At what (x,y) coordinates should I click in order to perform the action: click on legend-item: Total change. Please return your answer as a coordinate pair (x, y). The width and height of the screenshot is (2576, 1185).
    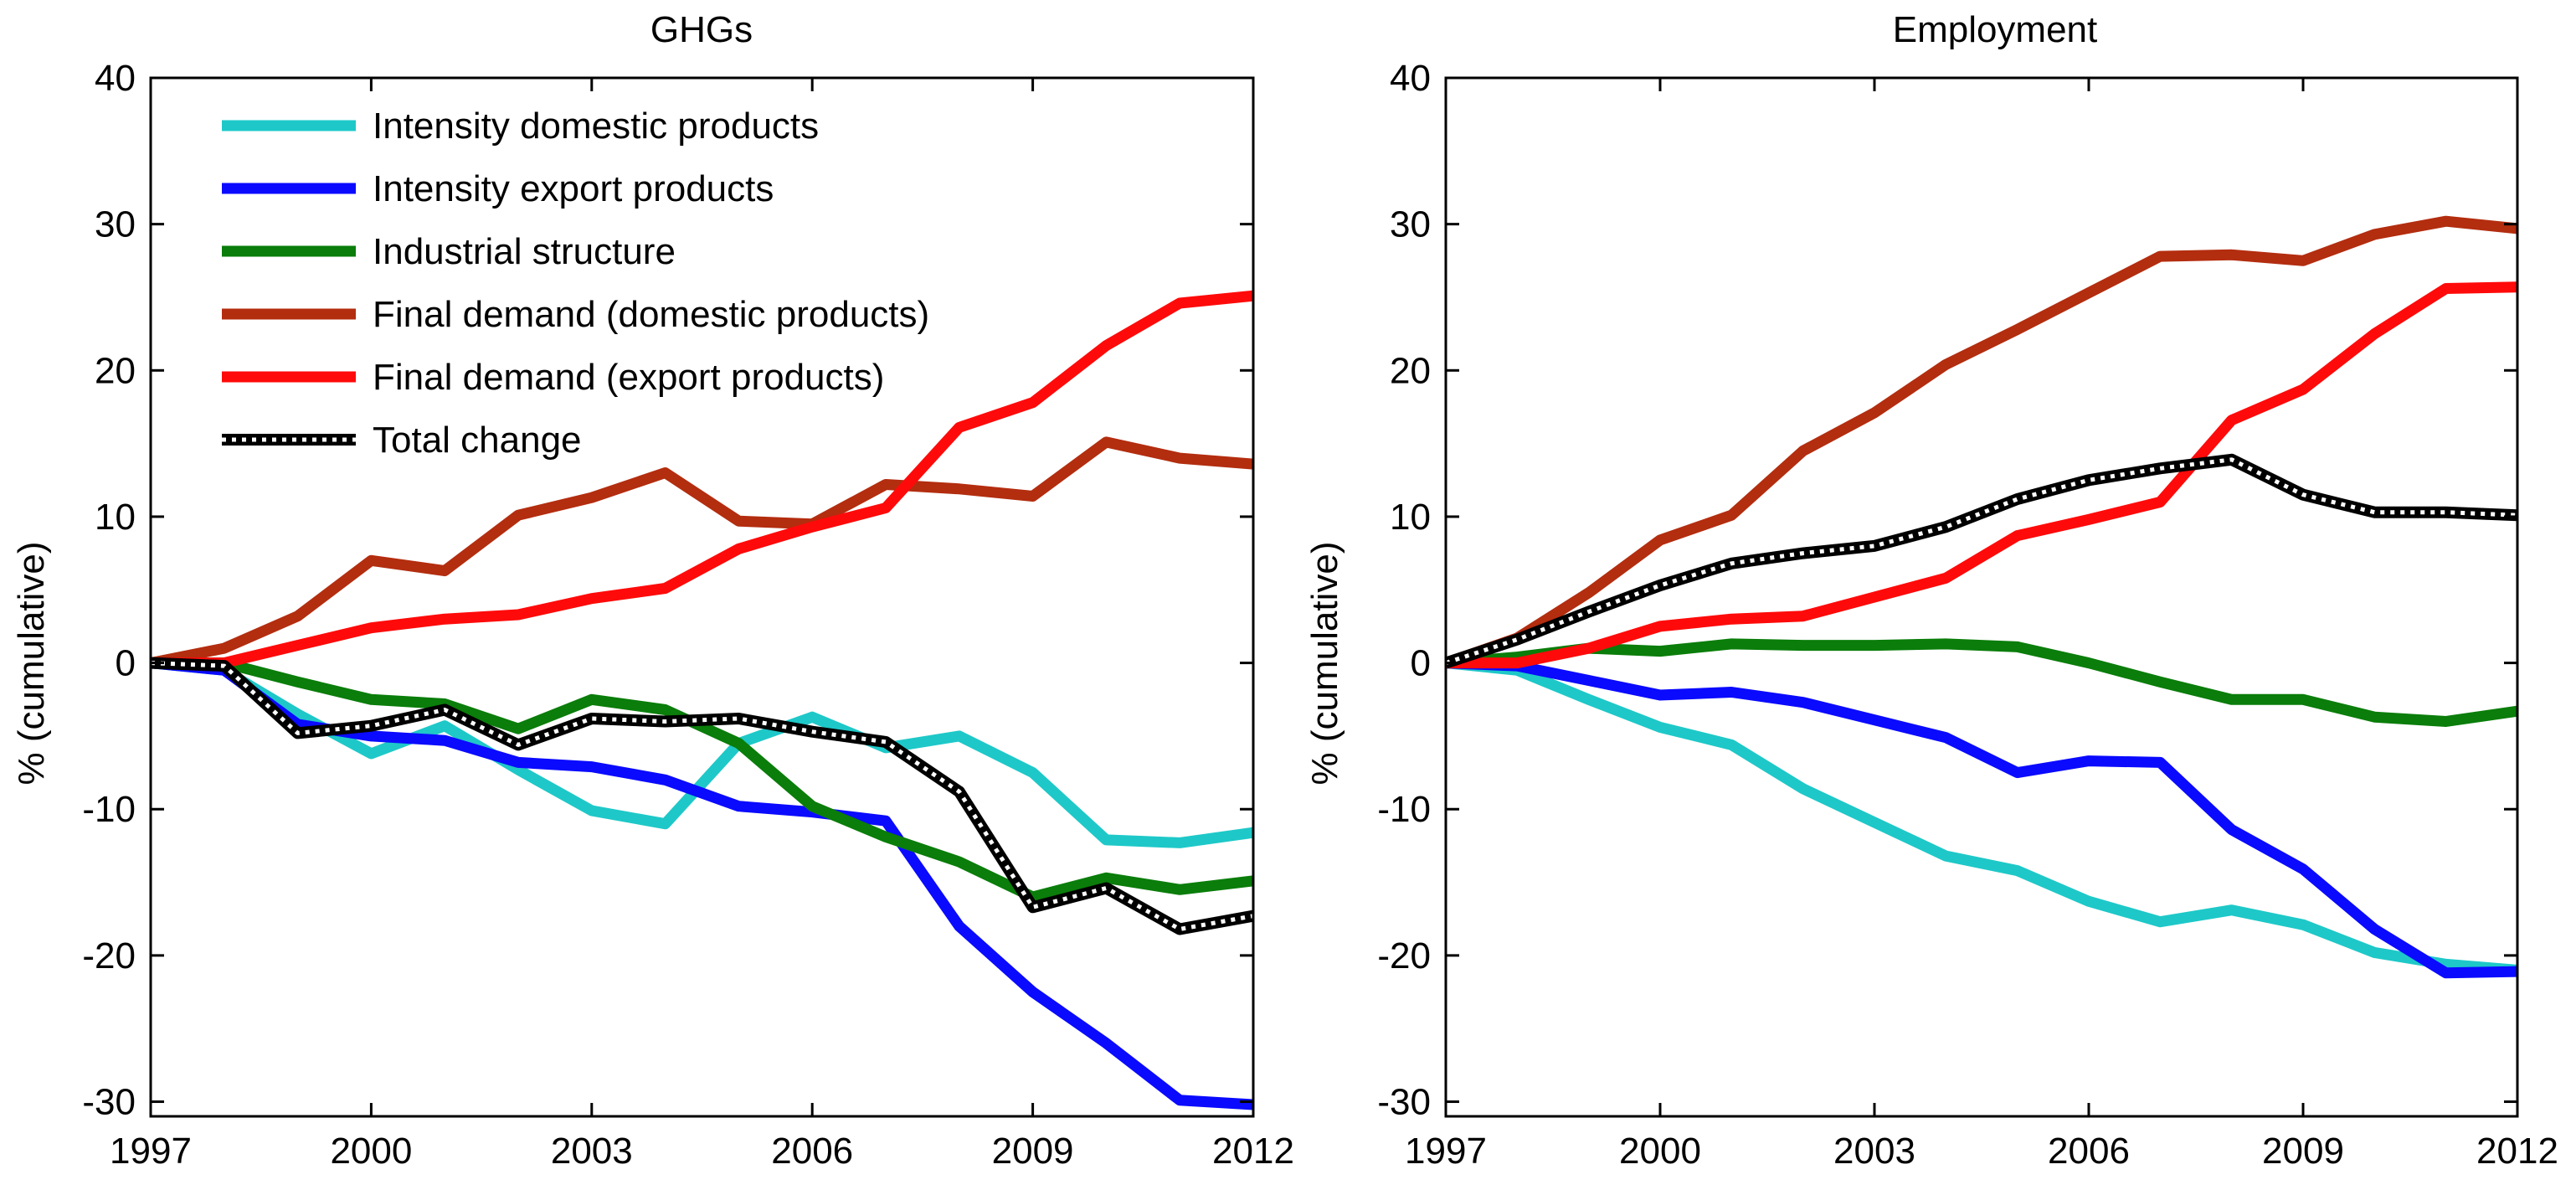
    Looking at the image, I should click on (402, 441).